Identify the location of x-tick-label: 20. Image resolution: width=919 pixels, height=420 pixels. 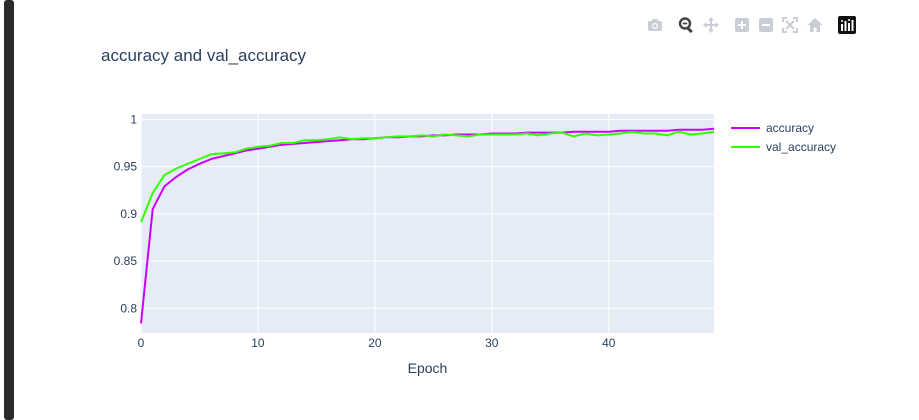
(375, 343).